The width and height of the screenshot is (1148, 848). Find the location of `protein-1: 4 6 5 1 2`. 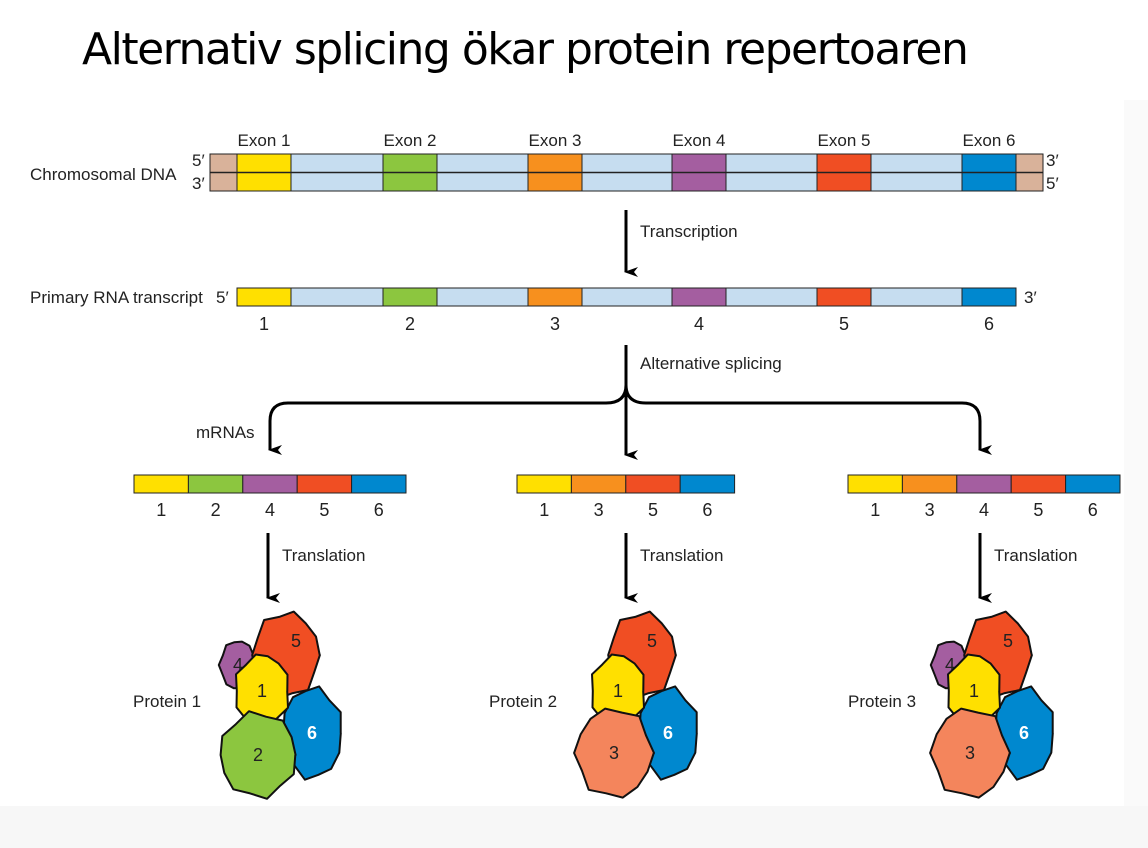

protein-1: 4 6 5 1 2 is located at coordinates (279, 705).